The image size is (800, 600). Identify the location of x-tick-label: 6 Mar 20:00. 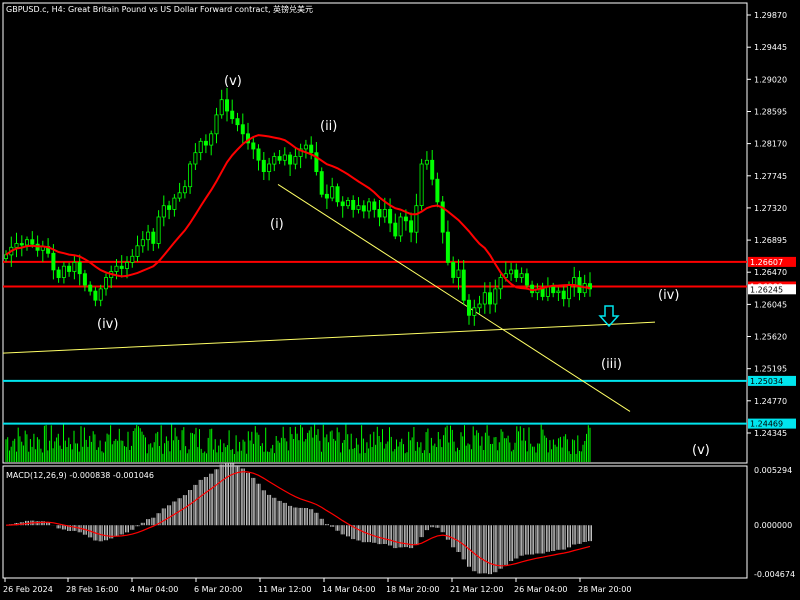
(218, 589).